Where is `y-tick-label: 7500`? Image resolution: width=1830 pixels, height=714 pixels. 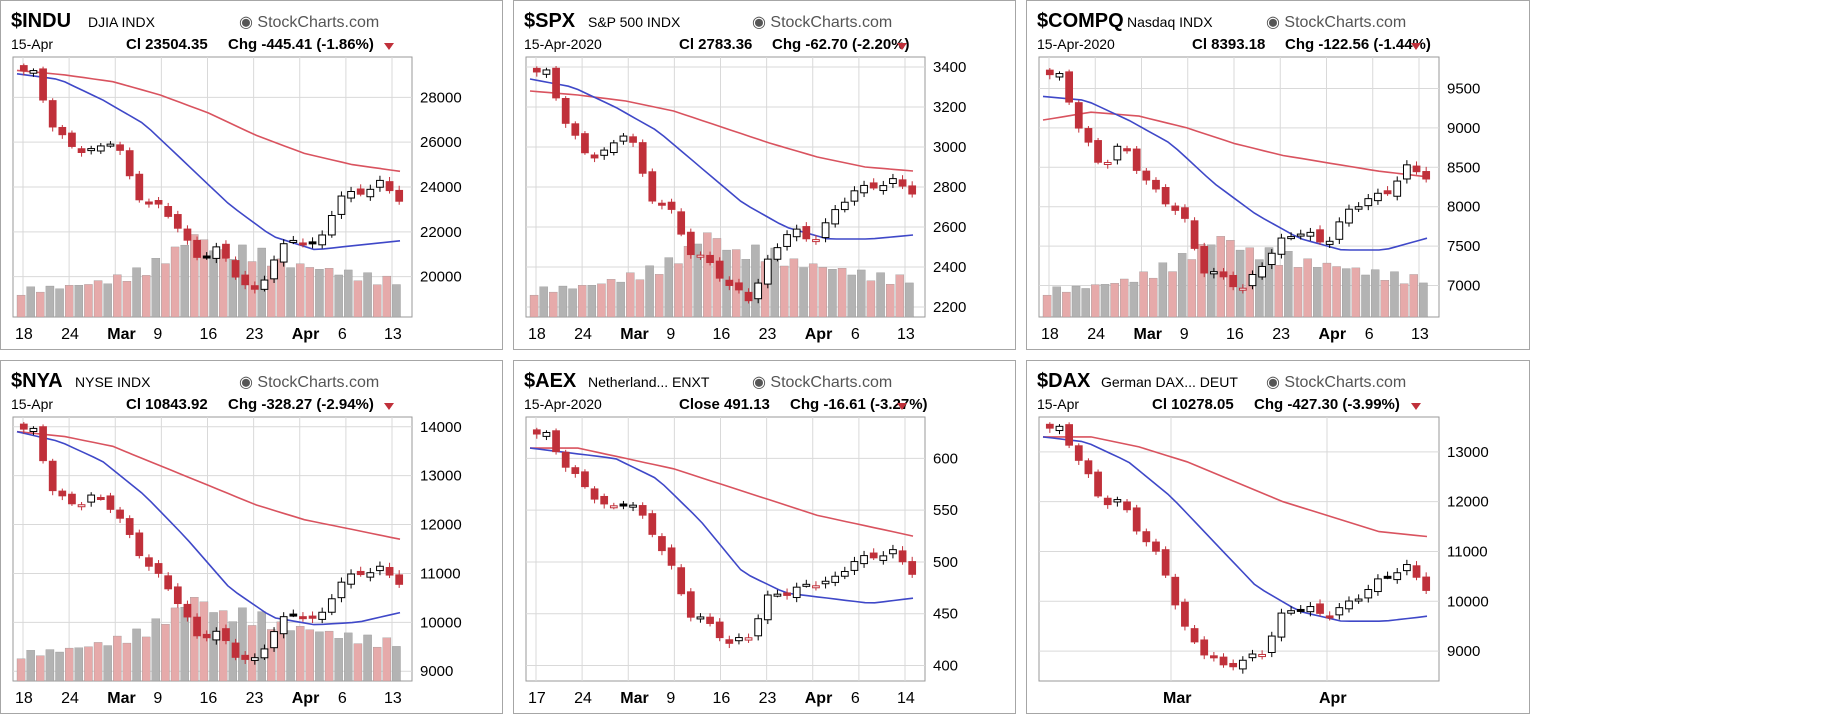 y-tick-label: 7500 is located at coordinates (1463, 246).